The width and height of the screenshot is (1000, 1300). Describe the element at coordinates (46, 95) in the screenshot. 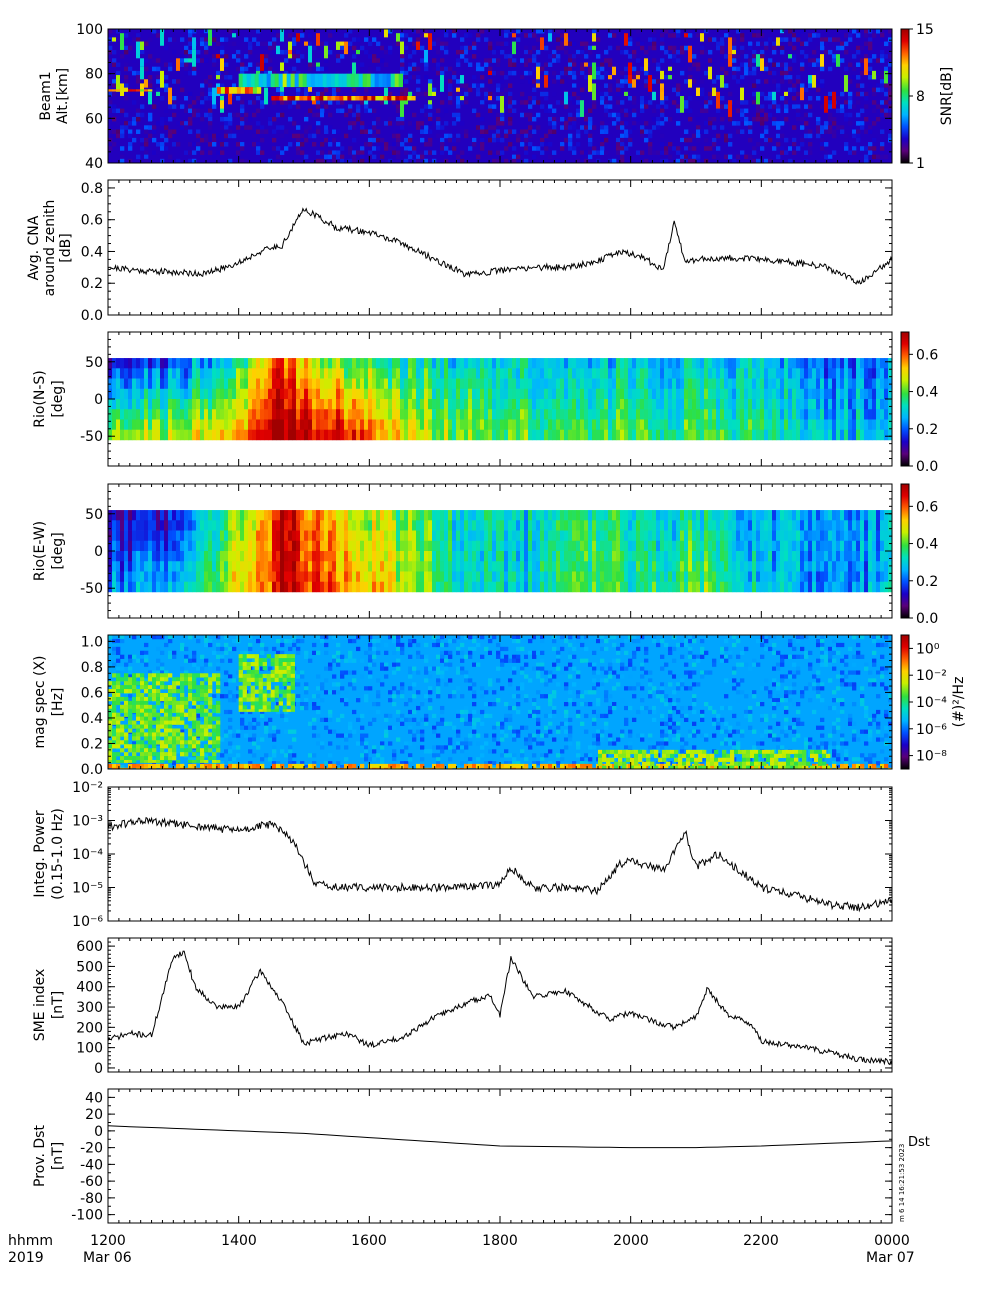

I see `snr-ylabel-line1: Beam1` at that location.